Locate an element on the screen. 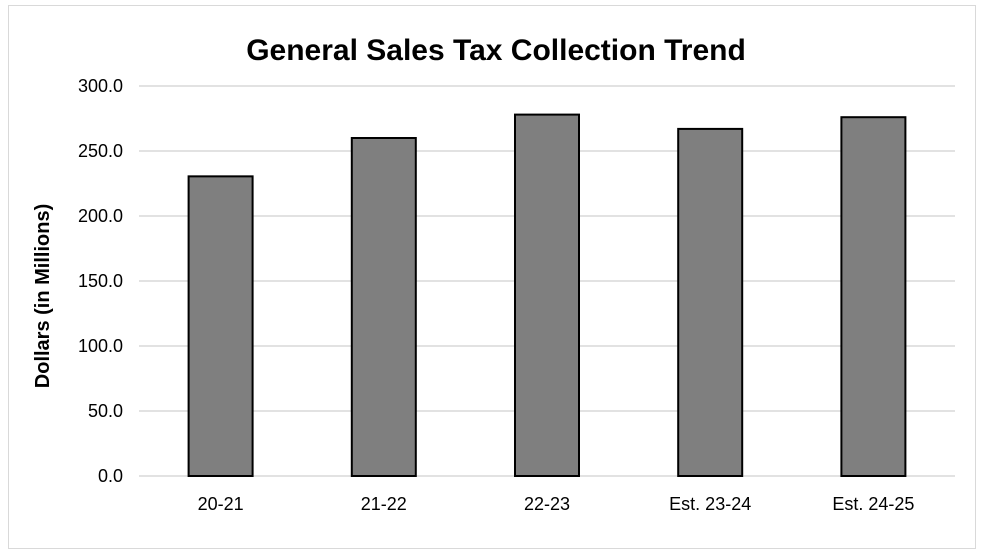 The height and width of the screenshot is (554, 981). y-tick-label: 0.0 is located at coordinates (110, 476).